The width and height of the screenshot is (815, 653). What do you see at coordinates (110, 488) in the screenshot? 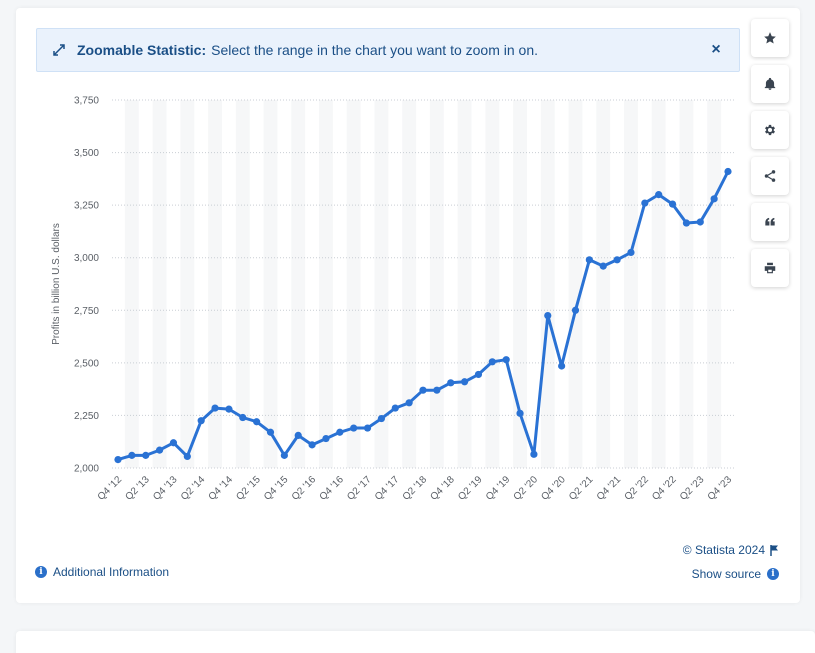
I see `x-tick-label: Q4 '12` at bounding box center [110, 488].